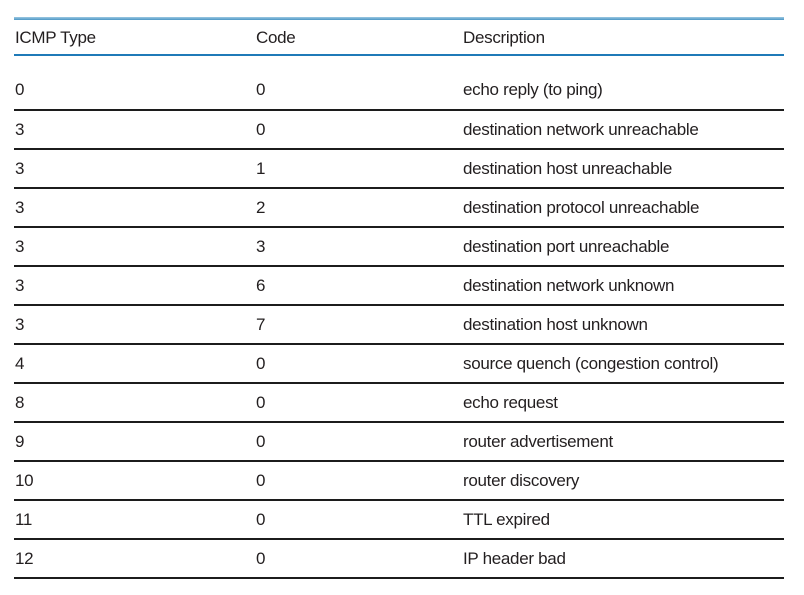 The image size is (804, 595). I want to click on cell-code: 3, so click(261, 246).